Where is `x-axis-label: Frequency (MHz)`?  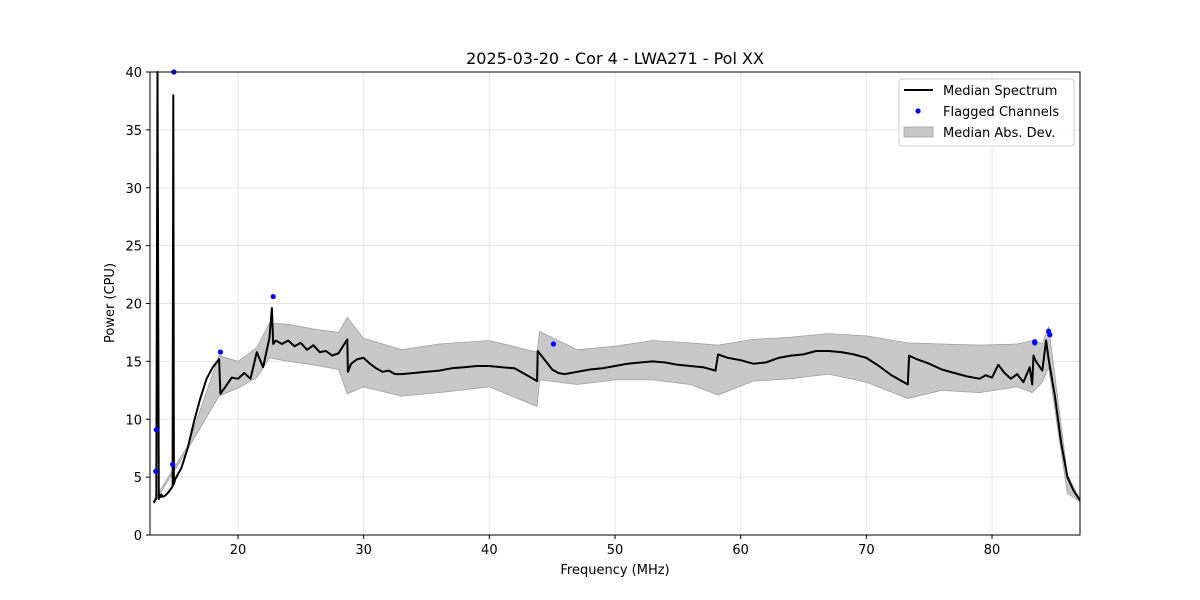
x-axis-label: Frequency (MHz) is located at coordinates (614, 570).